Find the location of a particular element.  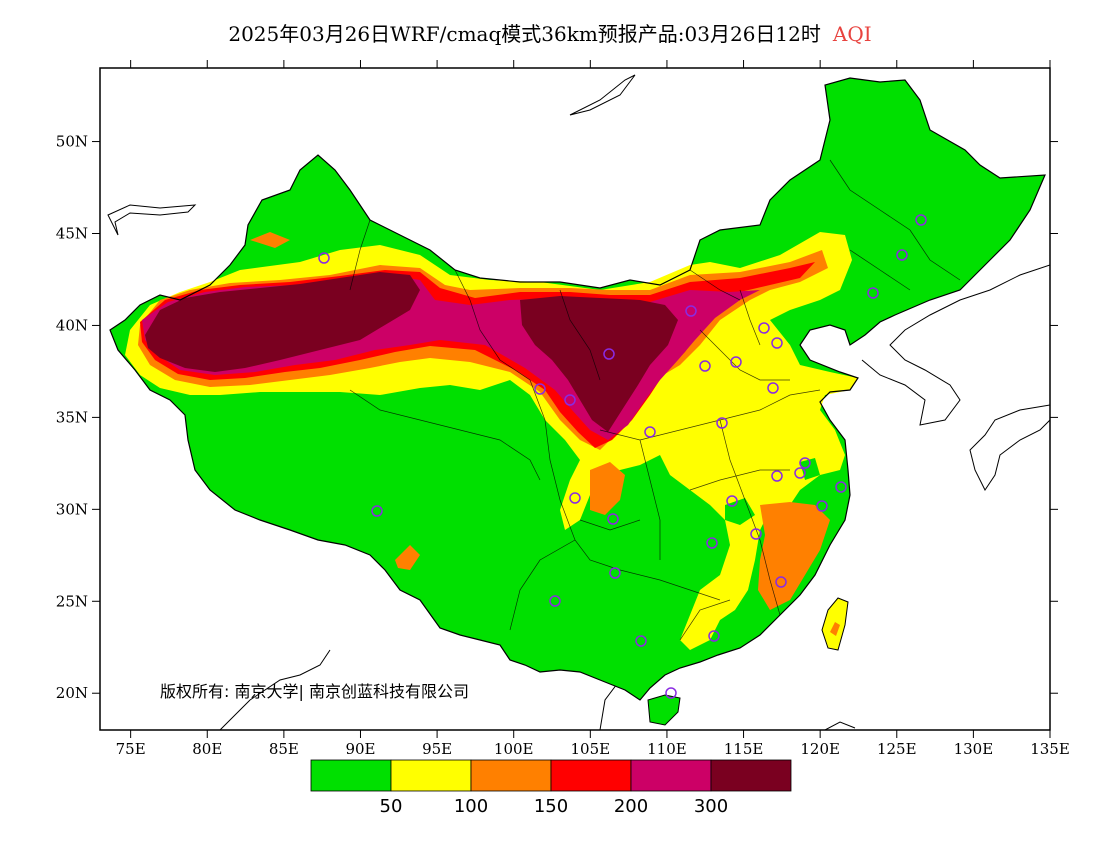

korea-coastline is located at coordinates (955, 345).